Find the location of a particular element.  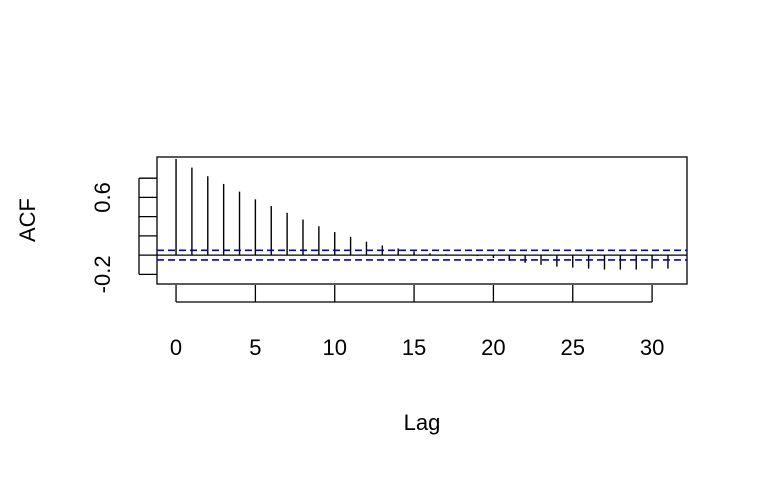

x-tick-label-30: 30 is located at coordinates (652, 347).